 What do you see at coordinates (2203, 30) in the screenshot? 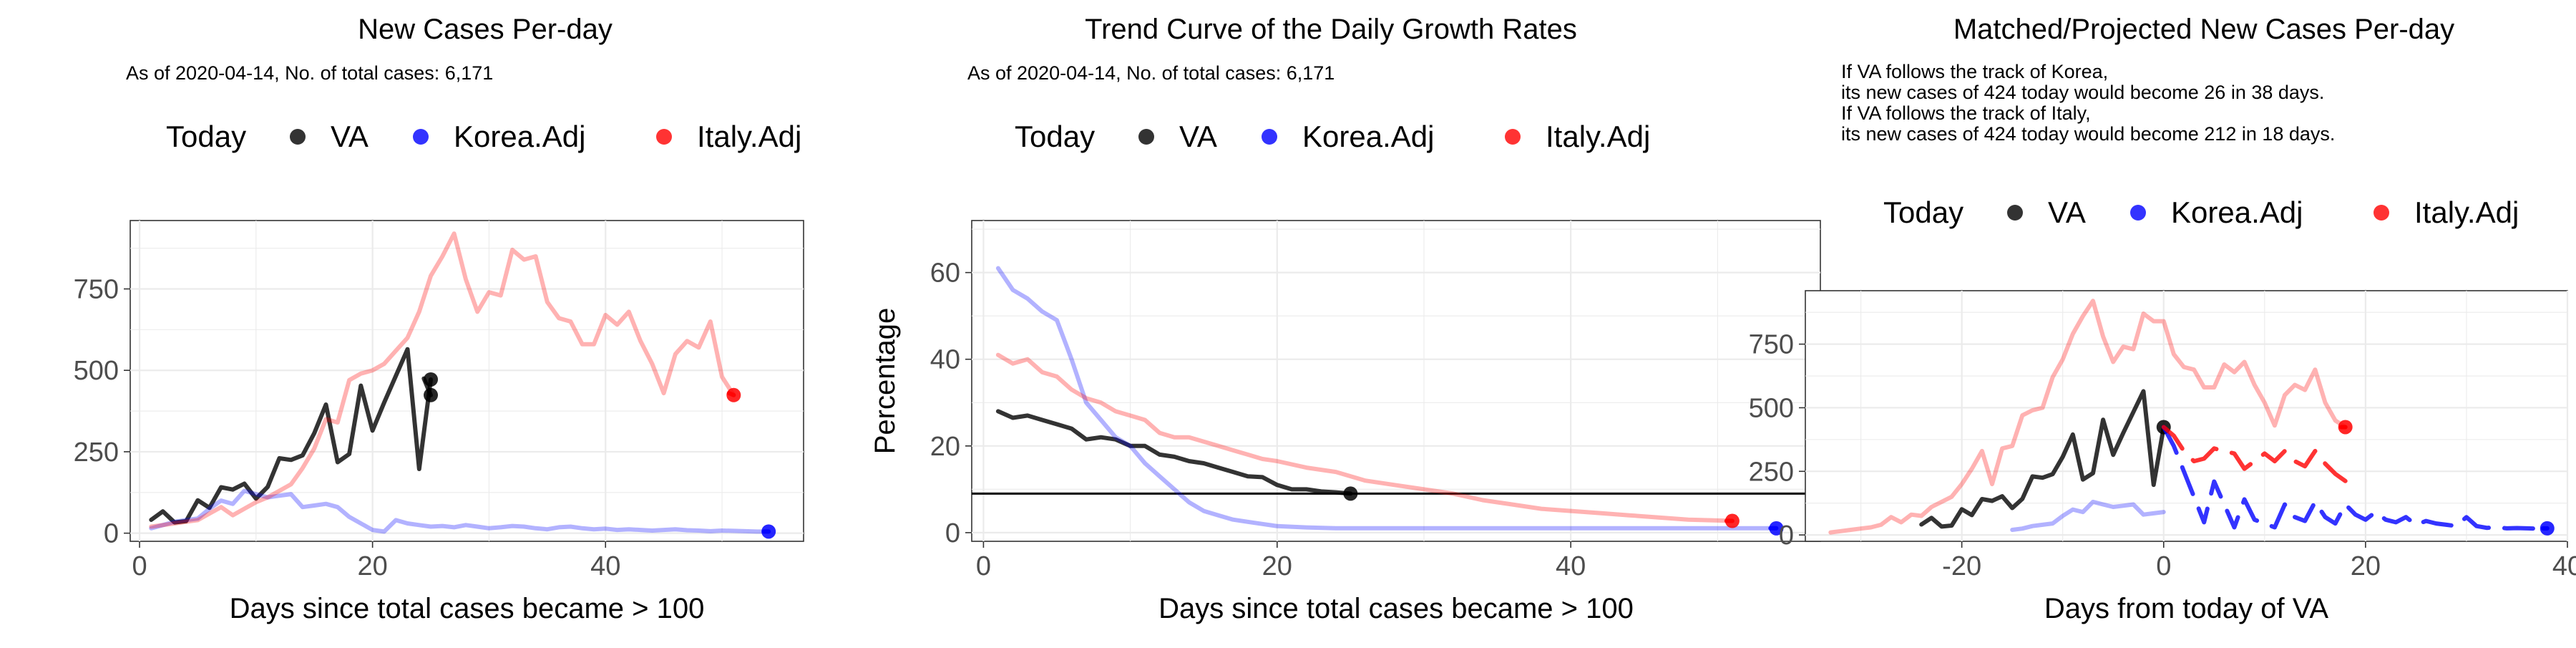
I see `chart-title: Matched/Projected New Cases Per-day` at bounding box center [2203, 30].